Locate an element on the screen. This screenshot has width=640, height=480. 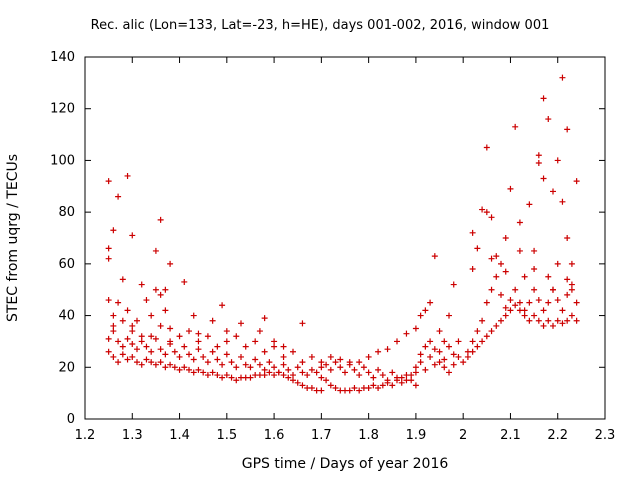
y-tick-label: 40 is located at coordinates (66, 316).